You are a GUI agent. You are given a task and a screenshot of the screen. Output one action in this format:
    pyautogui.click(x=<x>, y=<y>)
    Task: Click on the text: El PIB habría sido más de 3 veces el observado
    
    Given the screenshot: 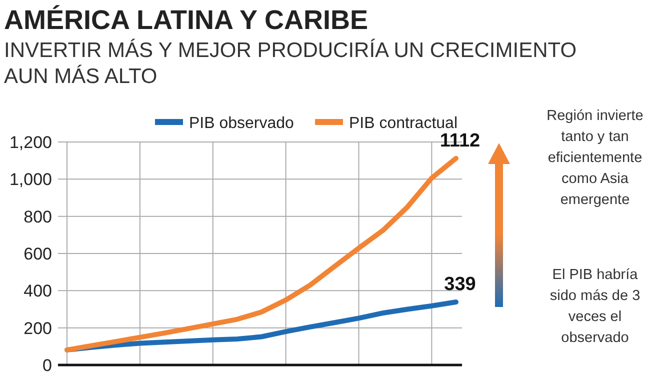 What is the action you would take?
    pyautogui.click(x=595, y=306)
    